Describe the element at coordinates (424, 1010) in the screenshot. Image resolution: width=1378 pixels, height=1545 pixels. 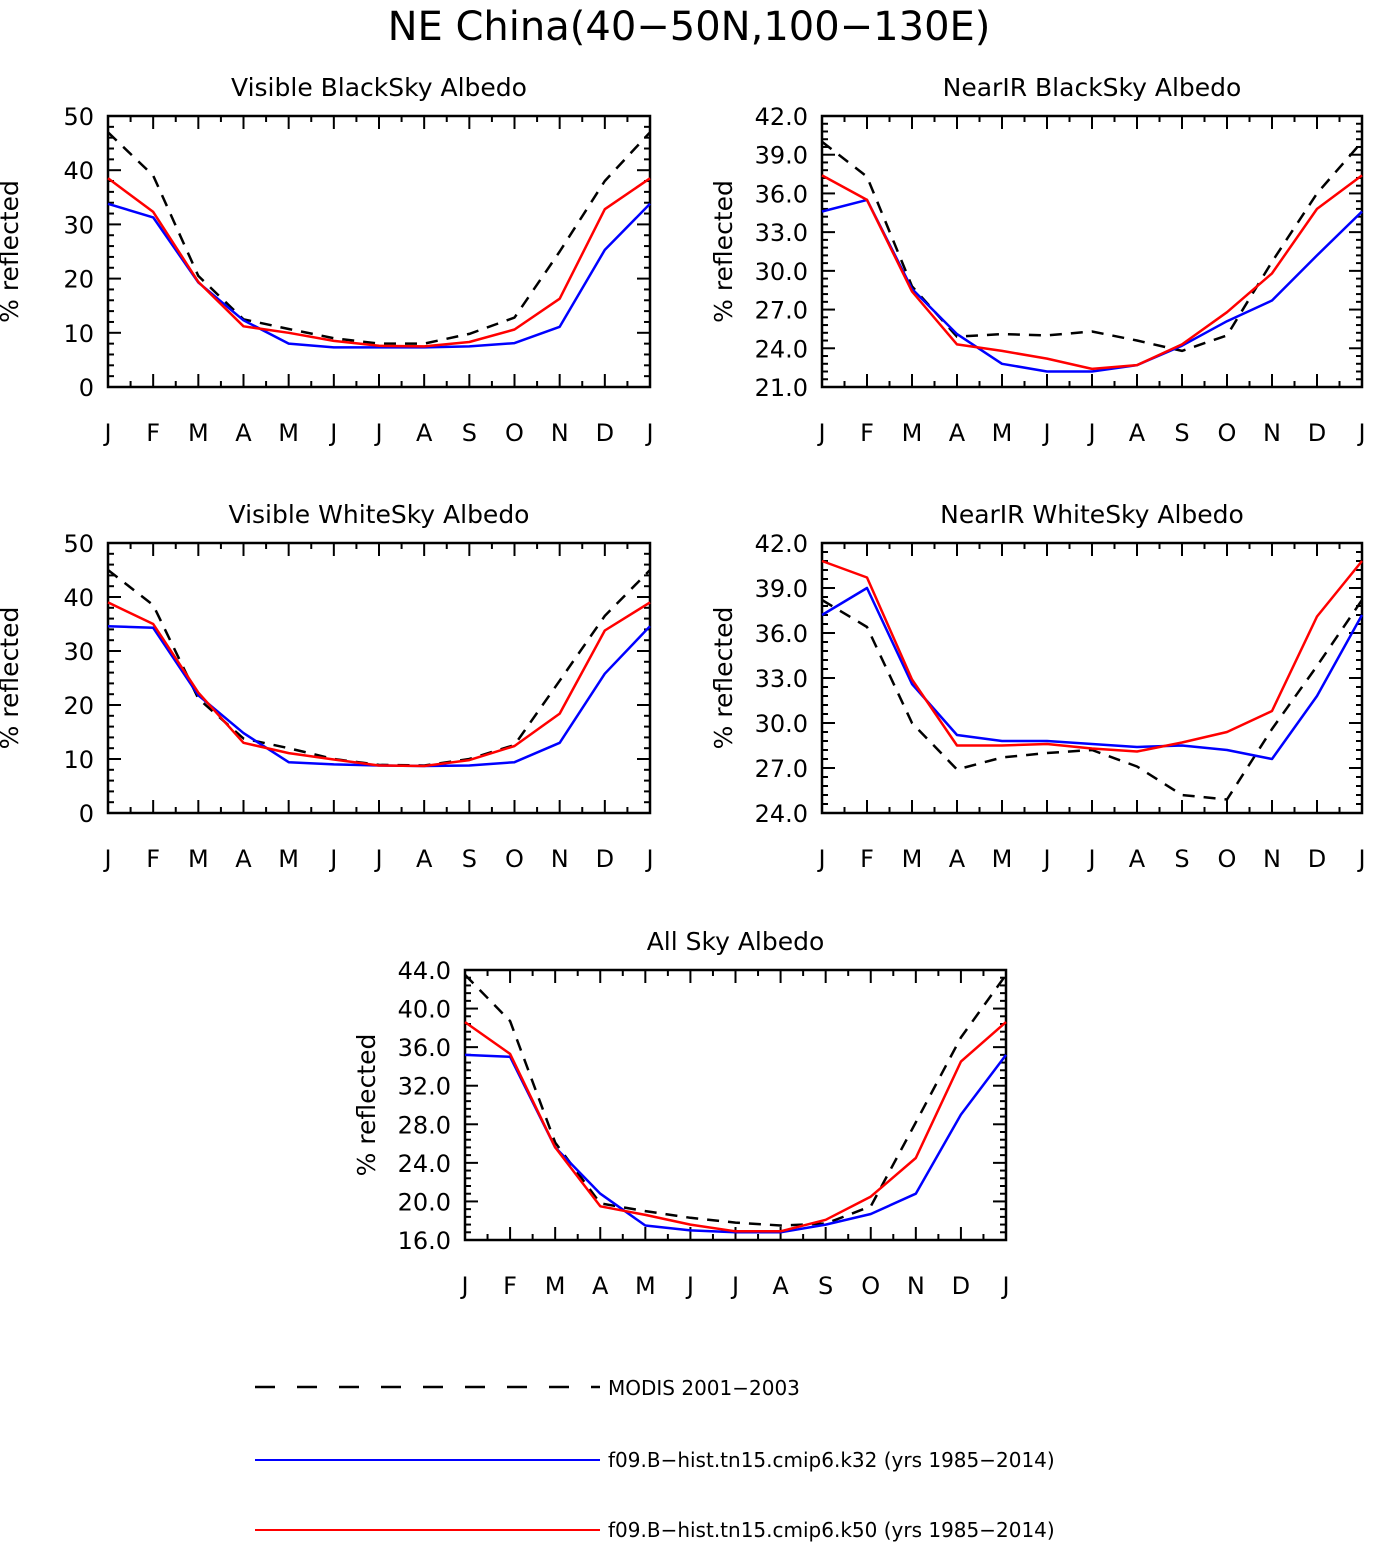
I see `y-tick-label: 40.0` at that location.